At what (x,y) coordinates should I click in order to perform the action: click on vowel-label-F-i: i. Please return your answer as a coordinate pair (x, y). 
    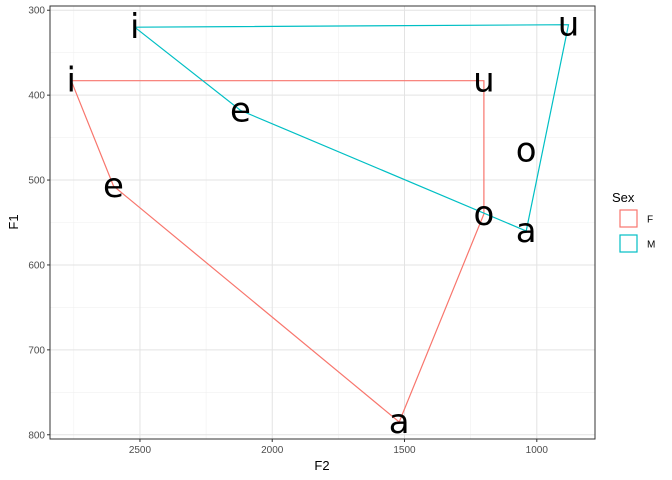
    Looking at the image, I should click on (70, 81).